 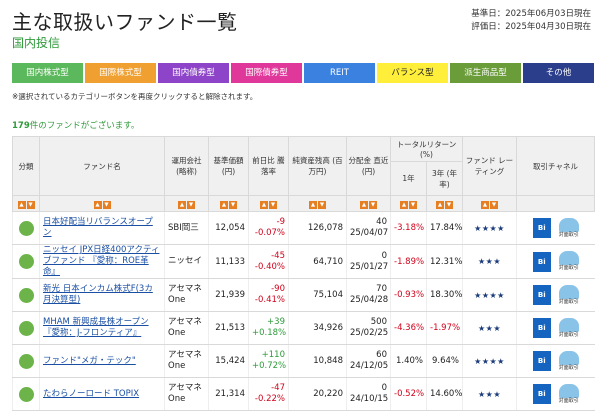 What do you see at coordinates (368, 228) in the screenshot?
I see `distribution-cell: 40 25/04/07` at bounding box center [368, 228].